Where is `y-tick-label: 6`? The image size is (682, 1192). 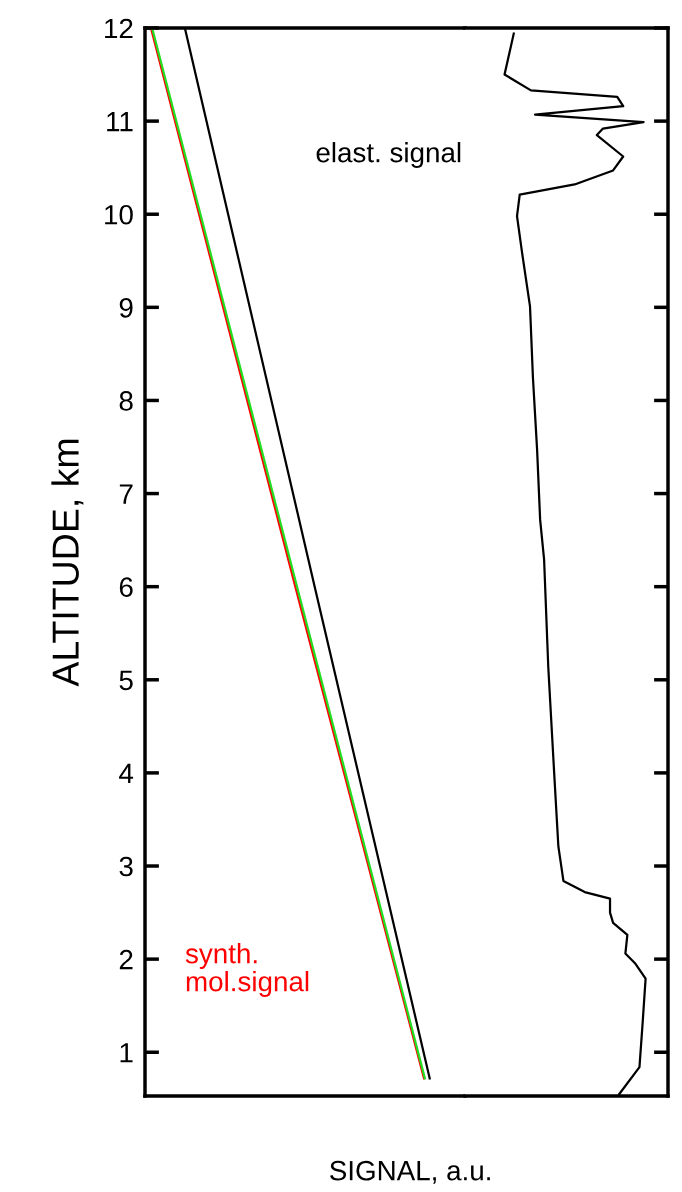 y-tick-label: 6 is located at coordinates (126, 587).